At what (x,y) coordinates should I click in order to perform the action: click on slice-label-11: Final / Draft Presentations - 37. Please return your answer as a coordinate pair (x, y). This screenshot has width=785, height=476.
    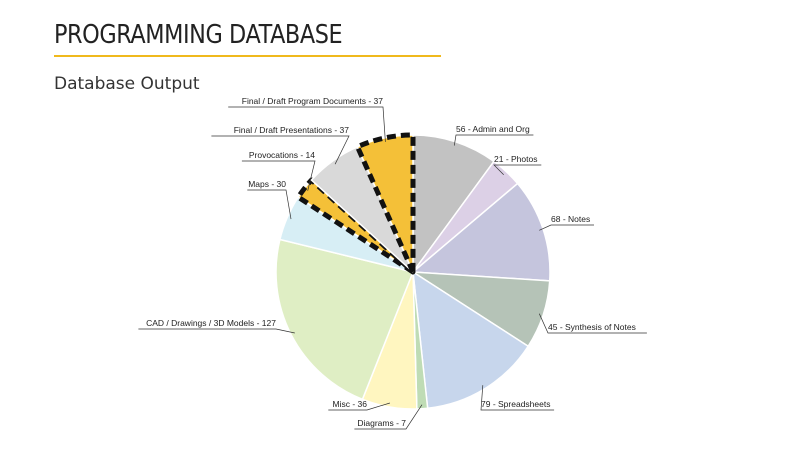
    Looking at the image, I should click on (292, 130).